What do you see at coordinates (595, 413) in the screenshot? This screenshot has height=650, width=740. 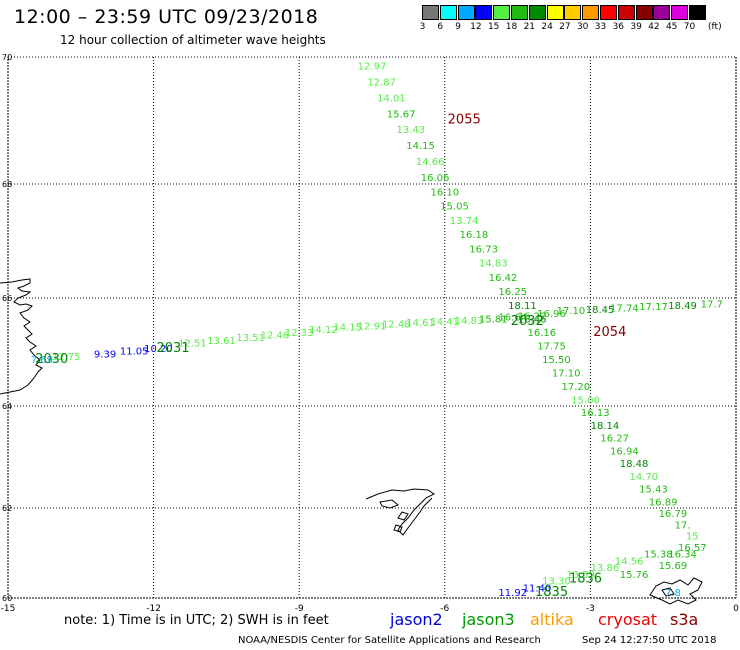 I see `swh-value-label: 16.13` at bounding box center [595, 413].